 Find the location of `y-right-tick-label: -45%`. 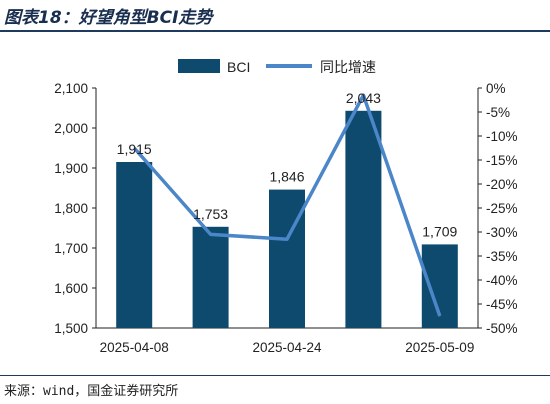

y-right-tick-label: -45% is located at coordinates (502, 304).